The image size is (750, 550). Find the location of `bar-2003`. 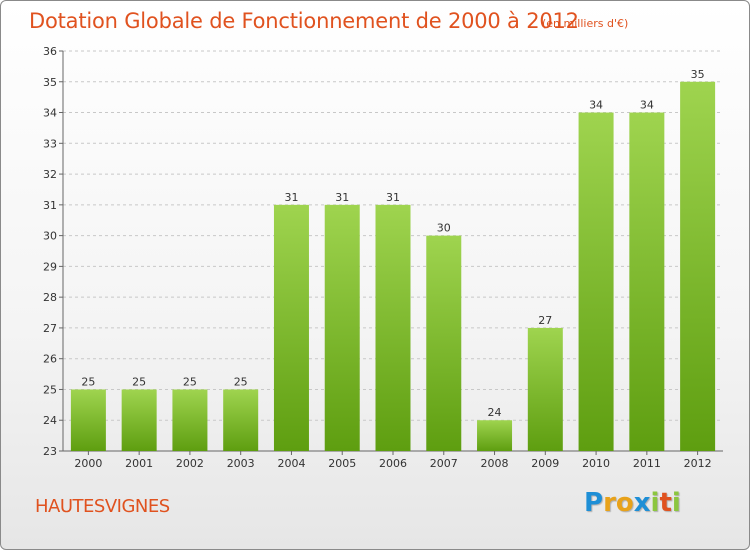

bar-2003 is located at coordinates (241, 420).